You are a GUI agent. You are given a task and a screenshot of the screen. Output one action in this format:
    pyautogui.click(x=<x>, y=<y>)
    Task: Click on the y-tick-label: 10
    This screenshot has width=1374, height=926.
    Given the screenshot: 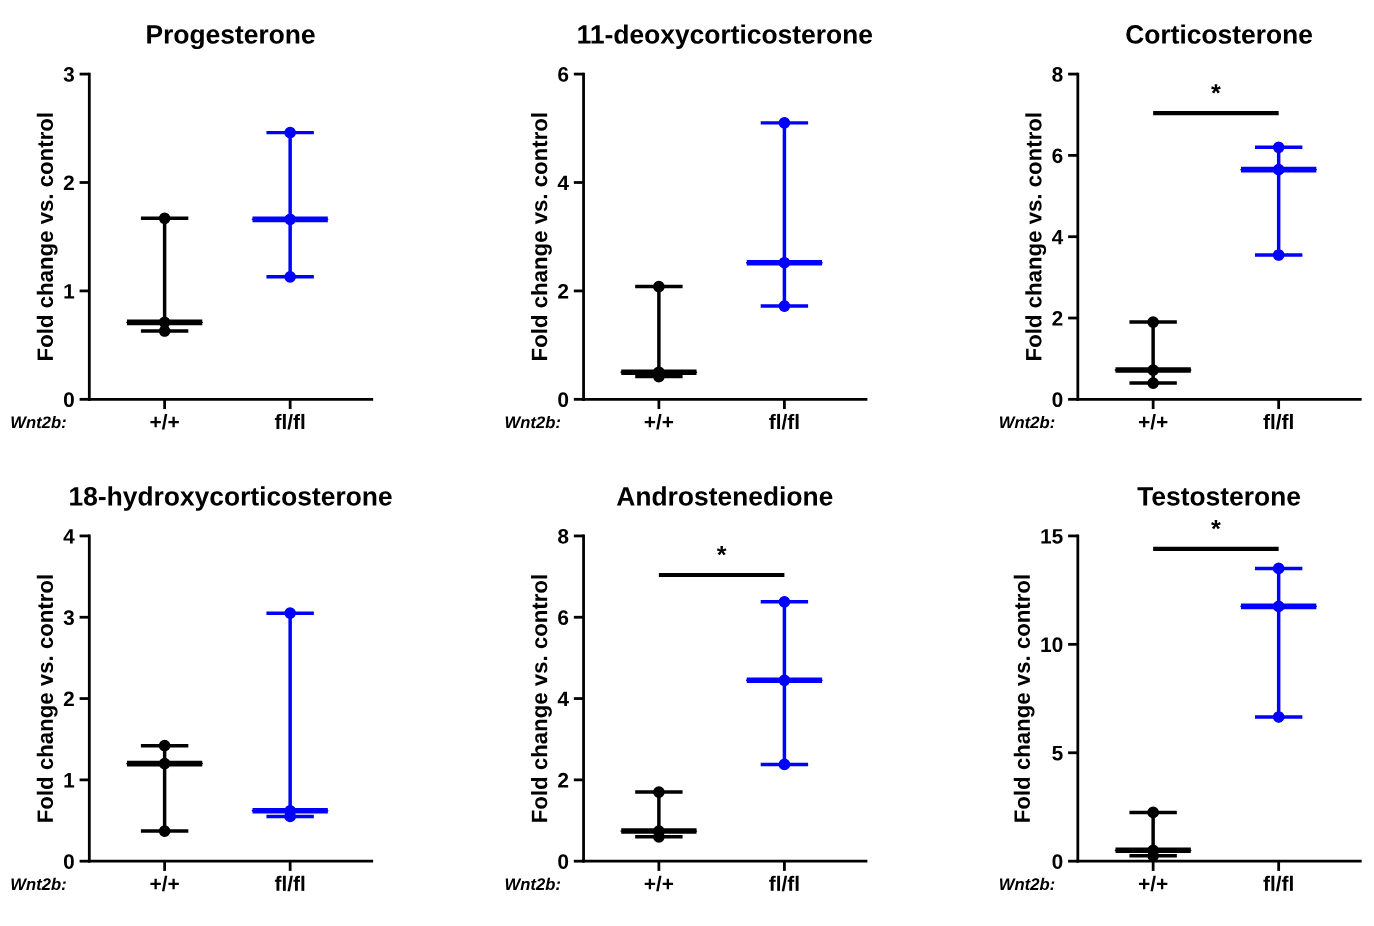 What is the action you would take?
    pyautogui.click(x=1052, y=645)
    